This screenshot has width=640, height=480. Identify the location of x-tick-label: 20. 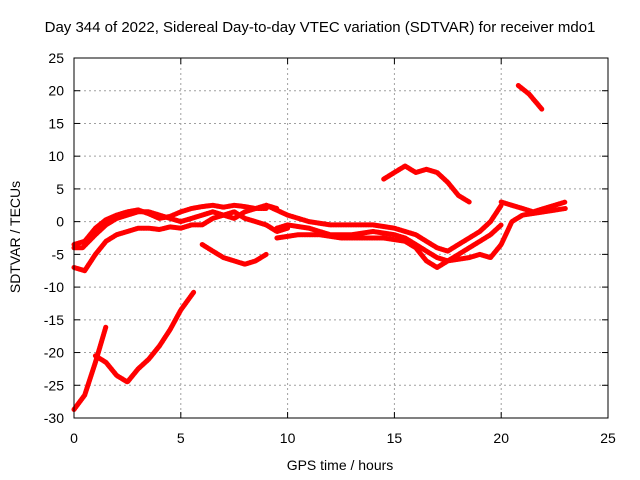
(501, 438).